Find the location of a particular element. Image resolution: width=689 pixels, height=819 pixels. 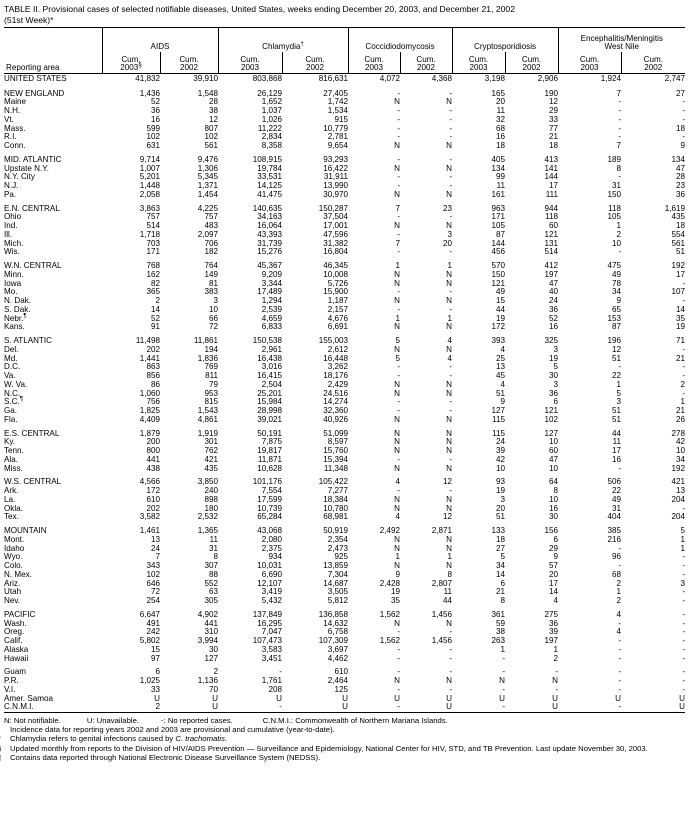

row-cell: 51,099 is located at coordinates (336, 433).